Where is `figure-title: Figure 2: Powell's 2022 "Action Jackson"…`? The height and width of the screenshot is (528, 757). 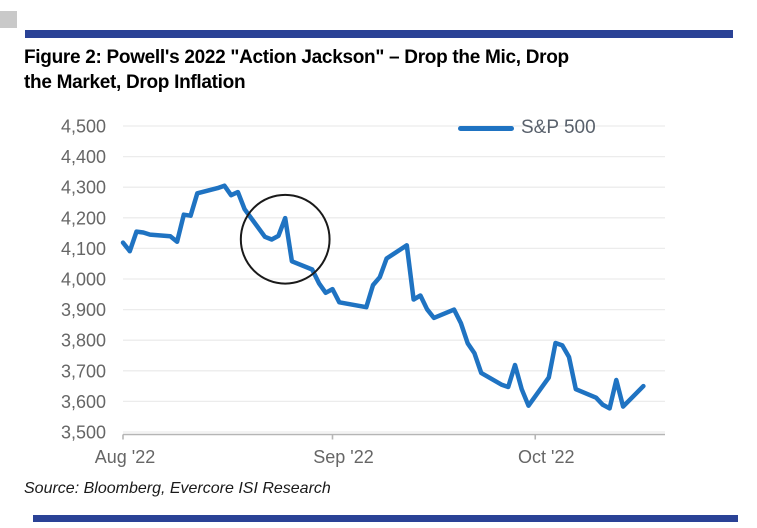 figure-title: Figure 2: Powell's 2022 "Action Jackson"… is located at coordinates (314, 70).